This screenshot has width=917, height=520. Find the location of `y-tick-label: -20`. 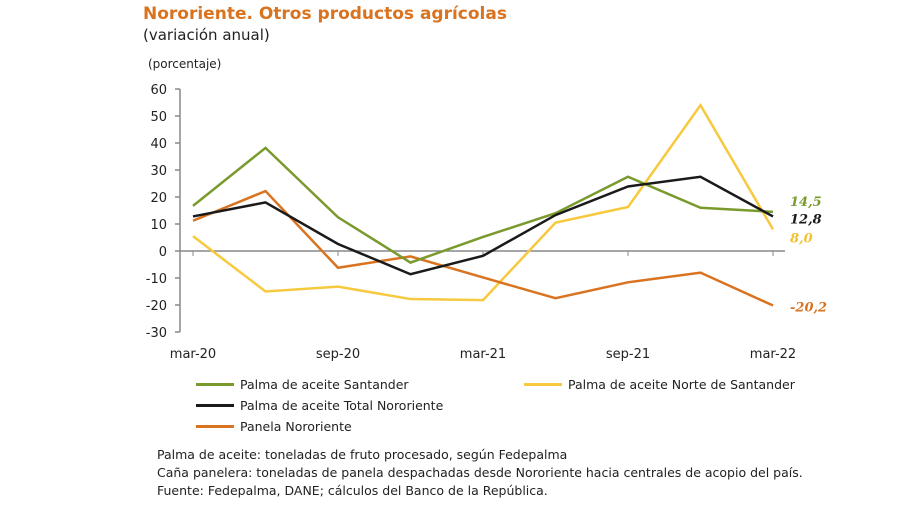

y-tick-label: -20 is located at coordinates (156, 306).